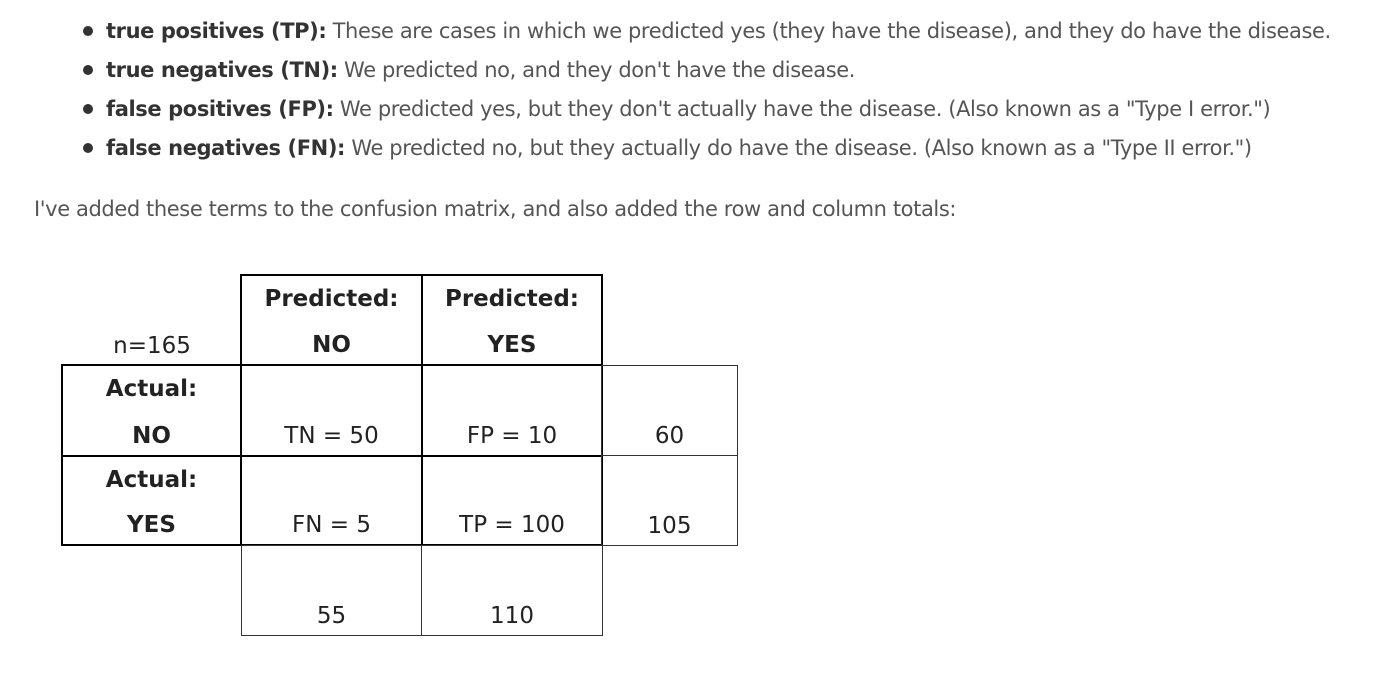  I want to click on row-header-yes: Actual: YES, so click(151, 500).